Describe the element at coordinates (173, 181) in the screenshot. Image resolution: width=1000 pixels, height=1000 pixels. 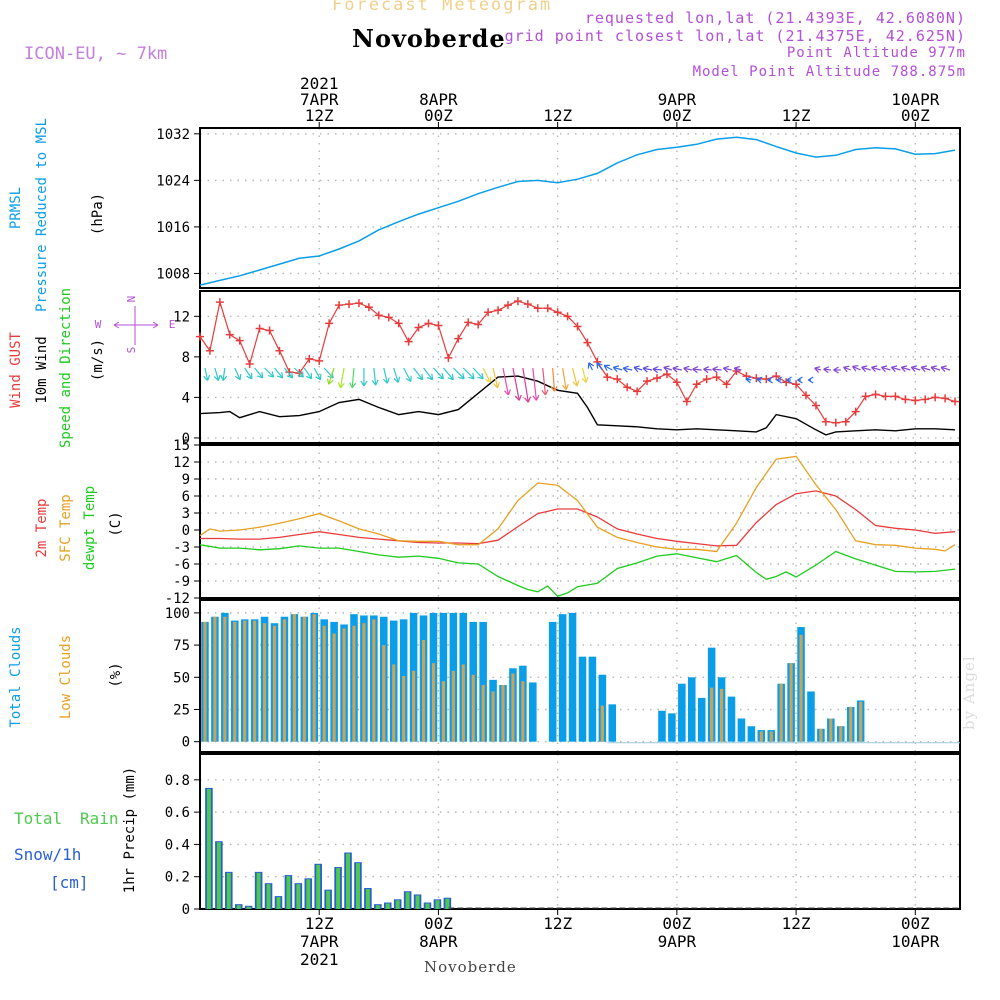
I see `y-tick-label: 1024` at that location.